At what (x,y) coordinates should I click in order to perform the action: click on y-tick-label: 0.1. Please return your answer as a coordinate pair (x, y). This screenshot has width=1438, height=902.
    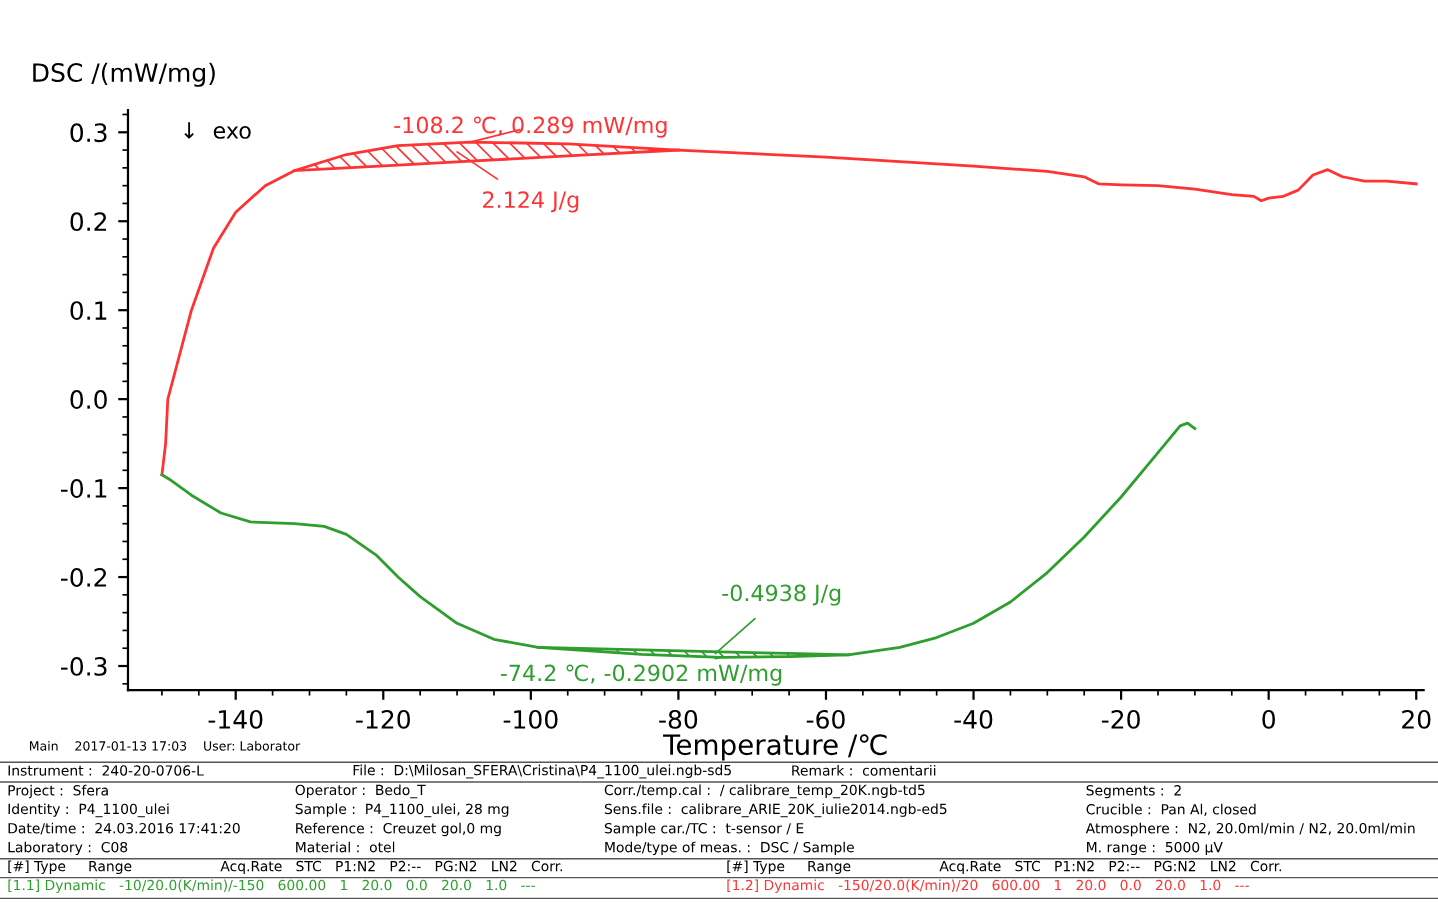
    Looking at the image, I should click on (88, 311).